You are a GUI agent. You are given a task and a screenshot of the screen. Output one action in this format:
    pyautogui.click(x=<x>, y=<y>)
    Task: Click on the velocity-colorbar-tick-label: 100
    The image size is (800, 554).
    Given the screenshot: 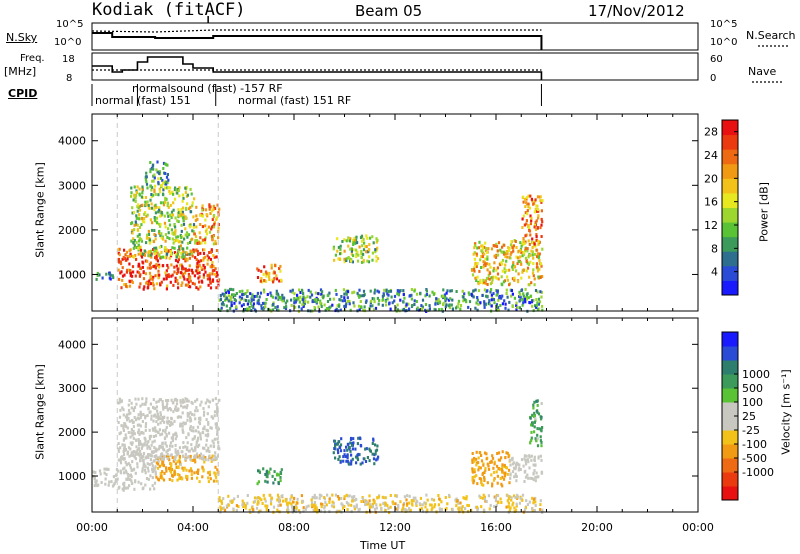 What is the action you would take?
    pyautogui.click(x=752, y=402)
    